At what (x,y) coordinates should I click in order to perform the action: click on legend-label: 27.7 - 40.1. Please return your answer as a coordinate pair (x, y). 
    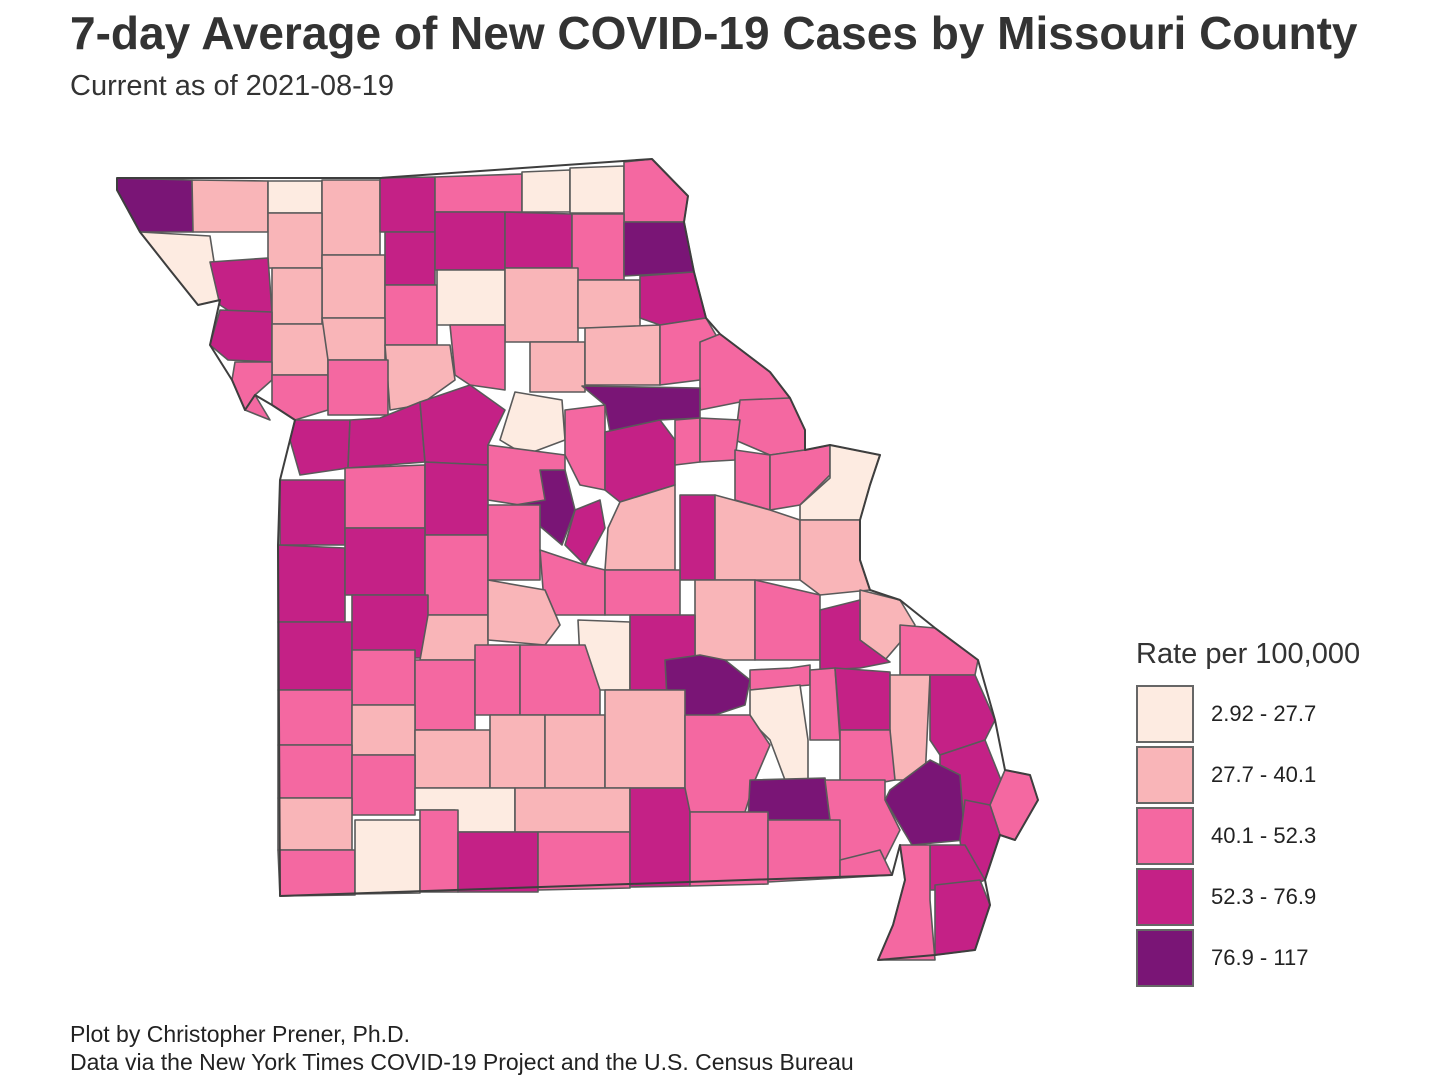
    Looking at the image, I should click on (1264, 774).